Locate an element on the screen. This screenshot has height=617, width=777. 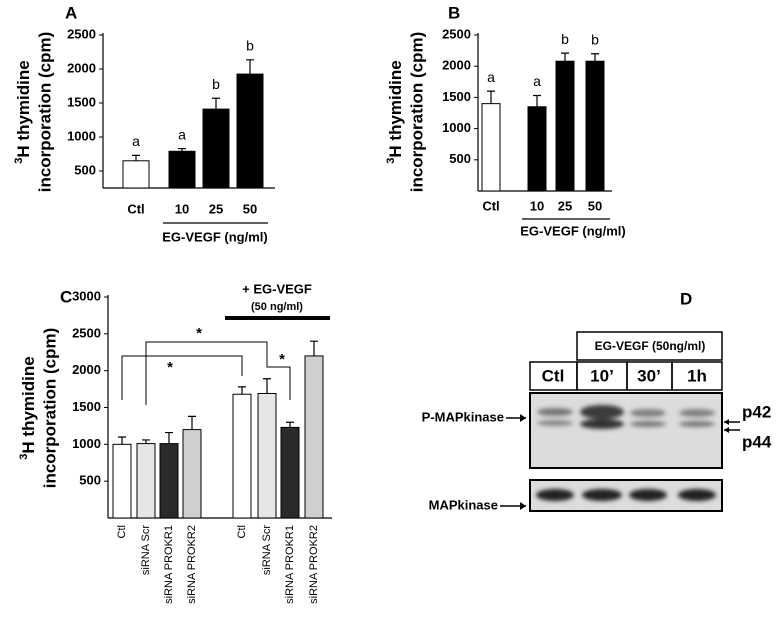
lane-label: 10’ is located at coordinates (602, 375).